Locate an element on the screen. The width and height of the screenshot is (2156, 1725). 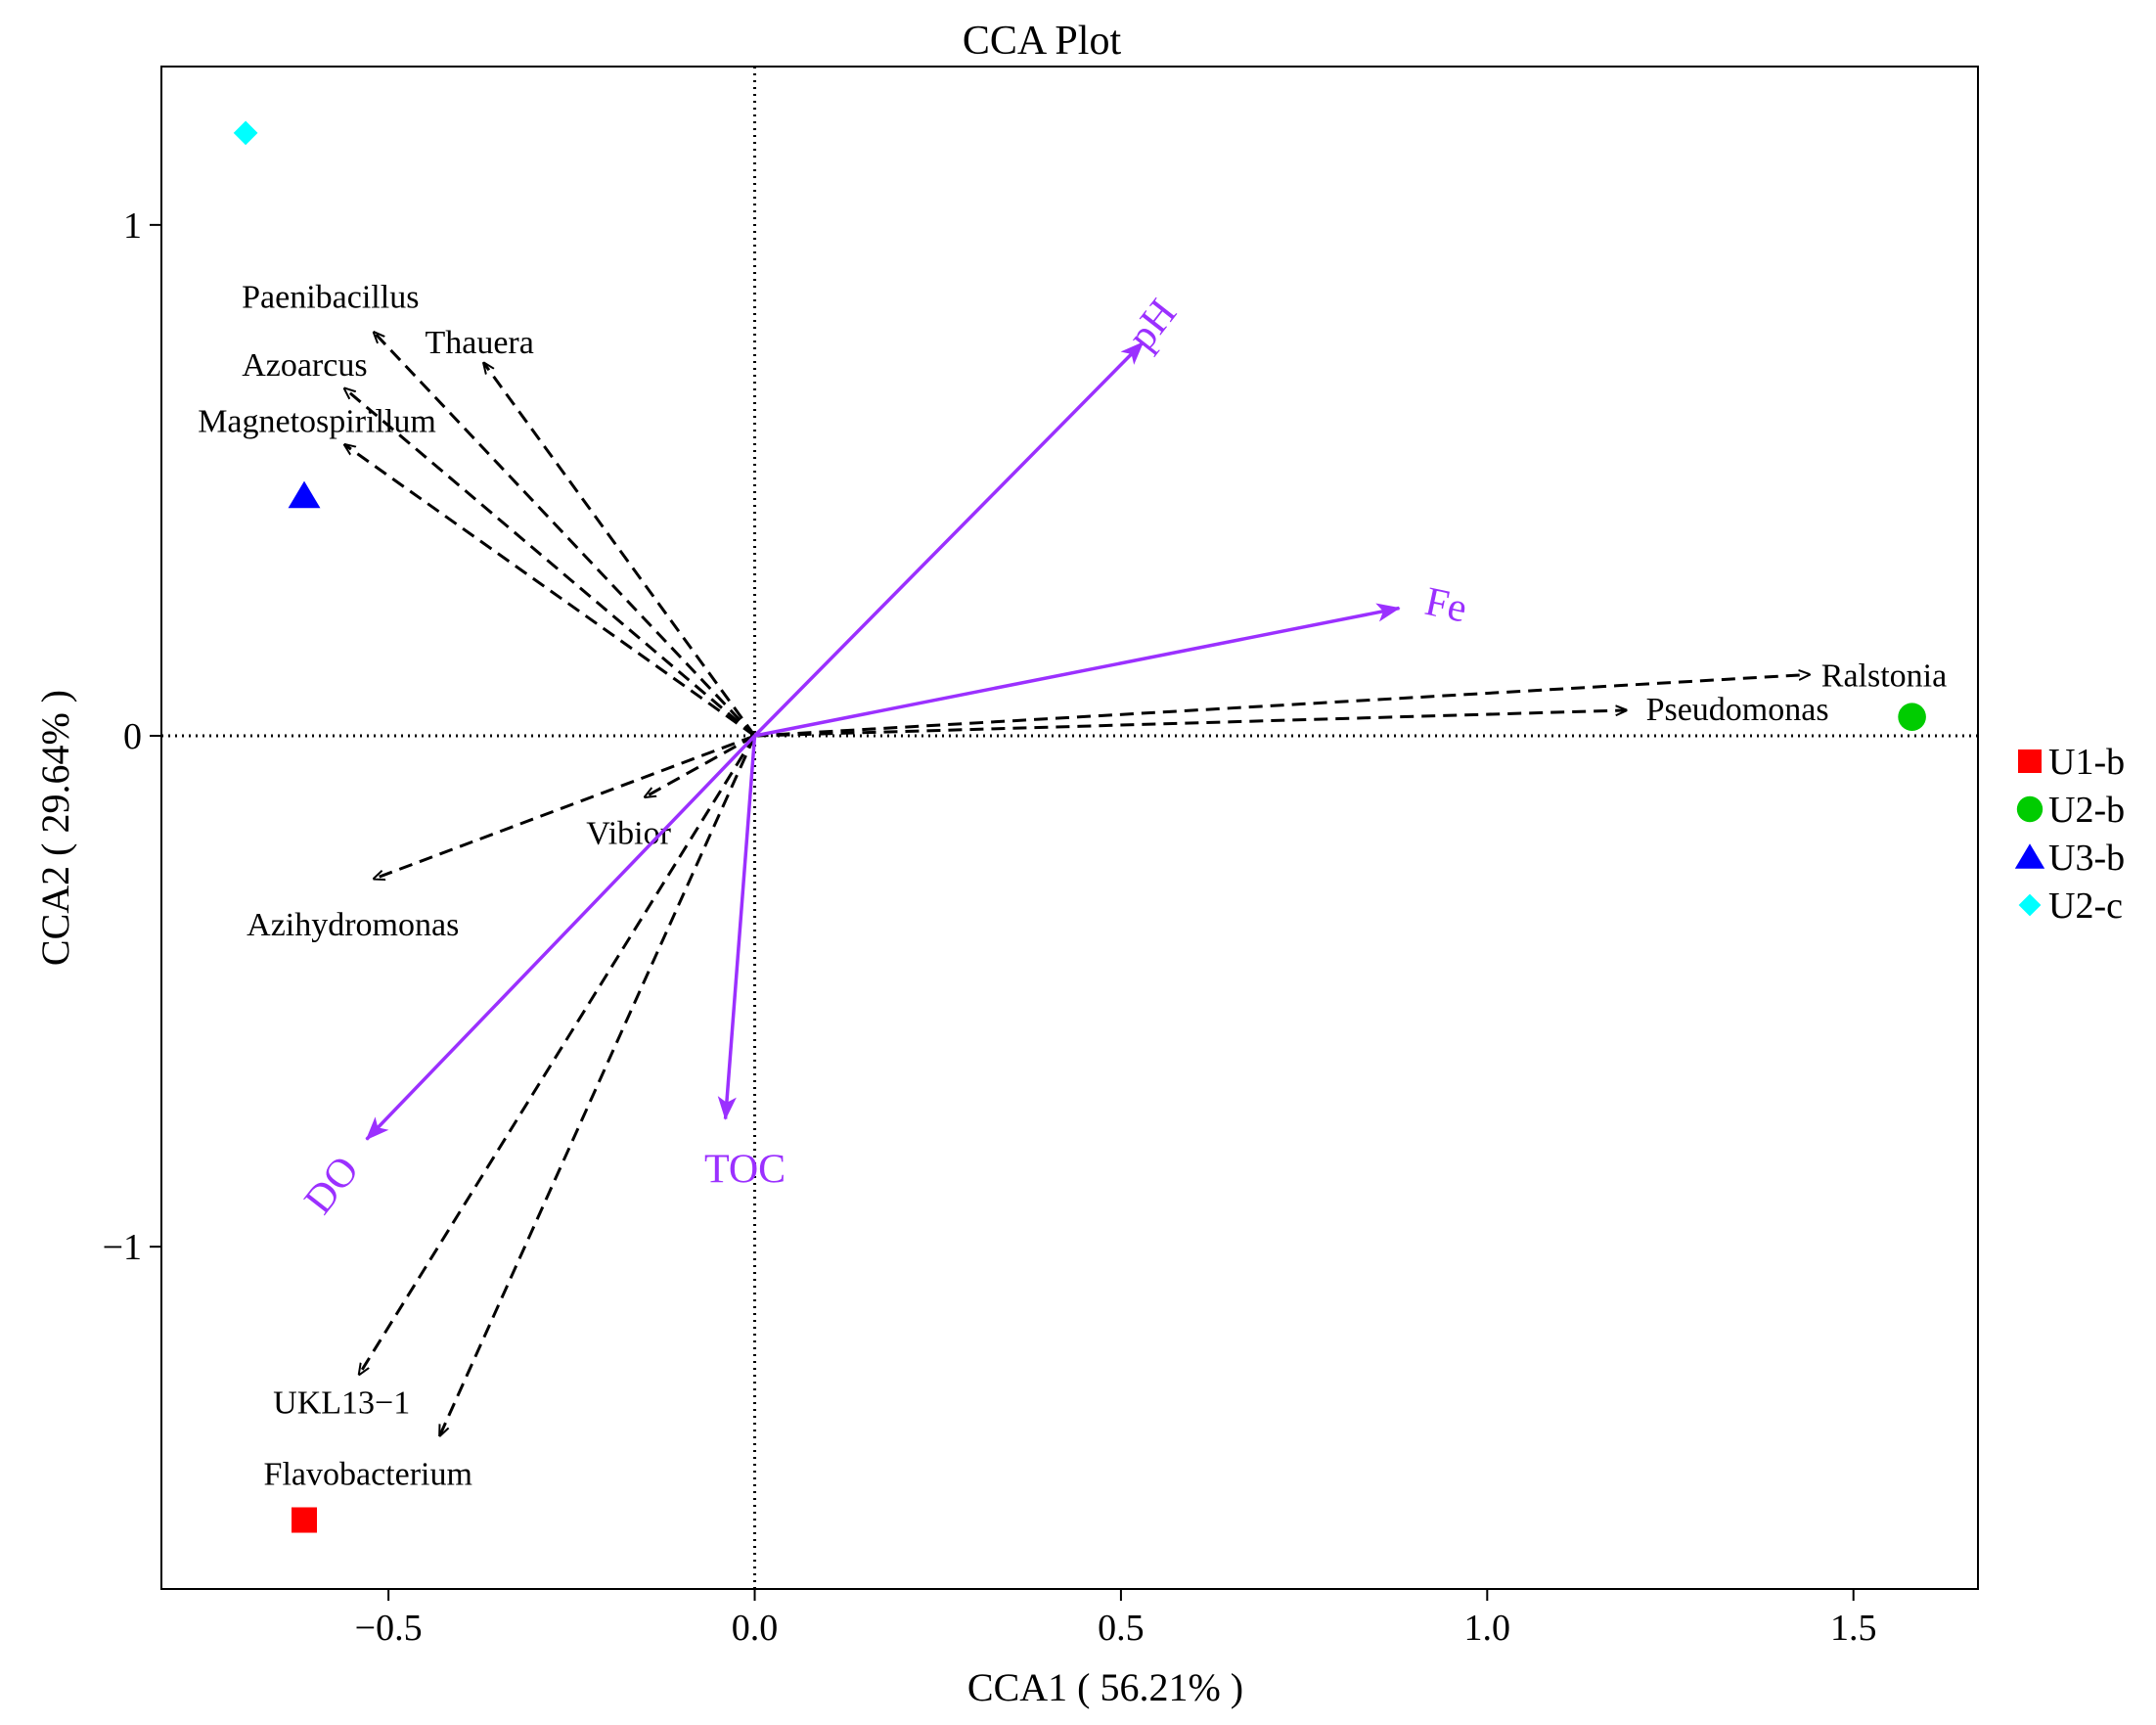
species-label-magnetospirillum: Magnetospirillum is located at coordinates (317, 421).